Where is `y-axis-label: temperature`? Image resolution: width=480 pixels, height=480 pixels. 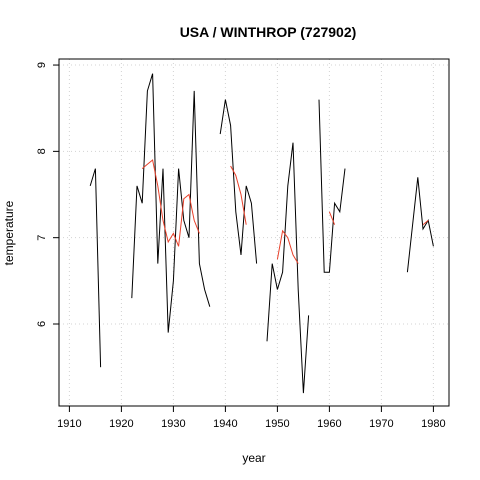 y-axis-label: temperature is located at coordinates (9, 232).